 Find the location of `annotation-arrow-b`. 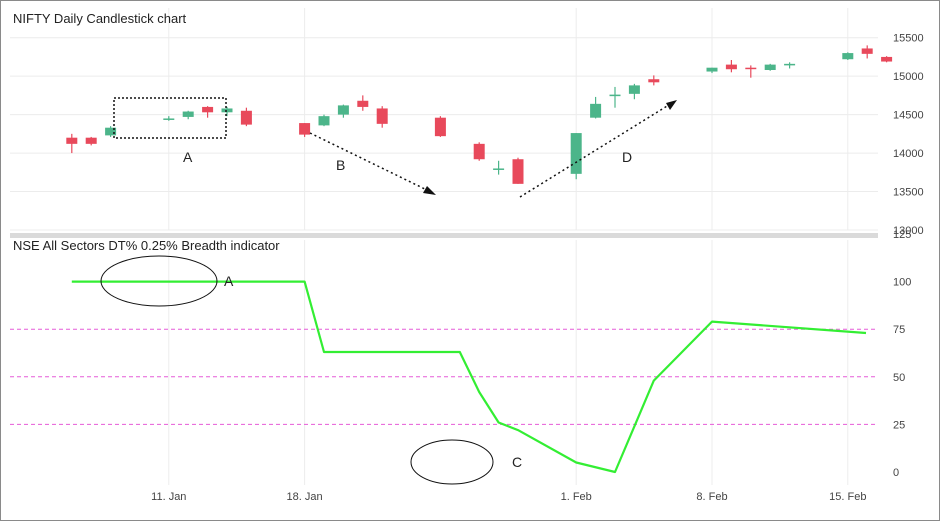

annotation-arrow-b is located at coordinates (370, 162).